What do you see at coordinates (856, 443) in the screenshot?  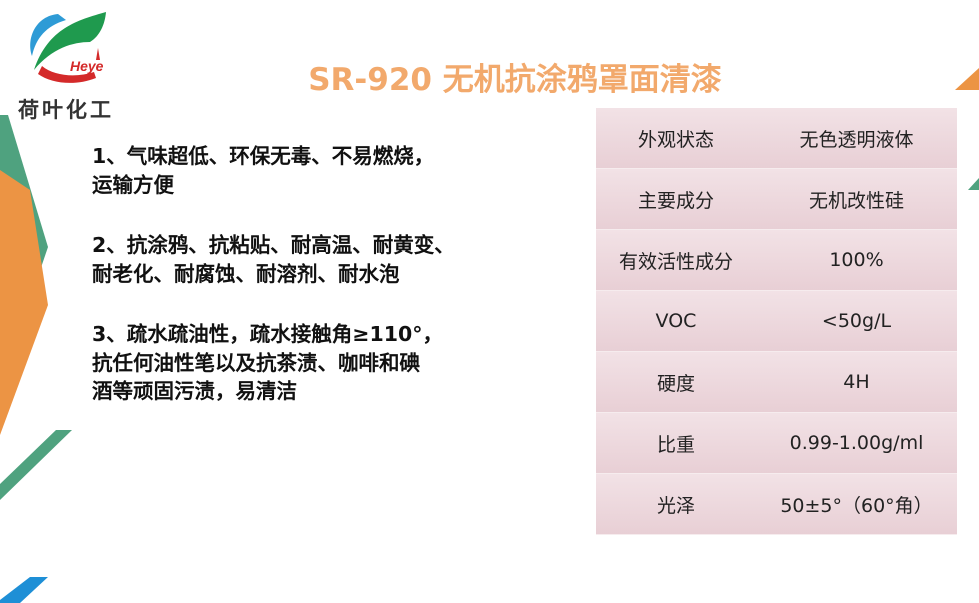 I see `spec-value: 0.99-1.00g/ml` at bounding box center [856, 443].